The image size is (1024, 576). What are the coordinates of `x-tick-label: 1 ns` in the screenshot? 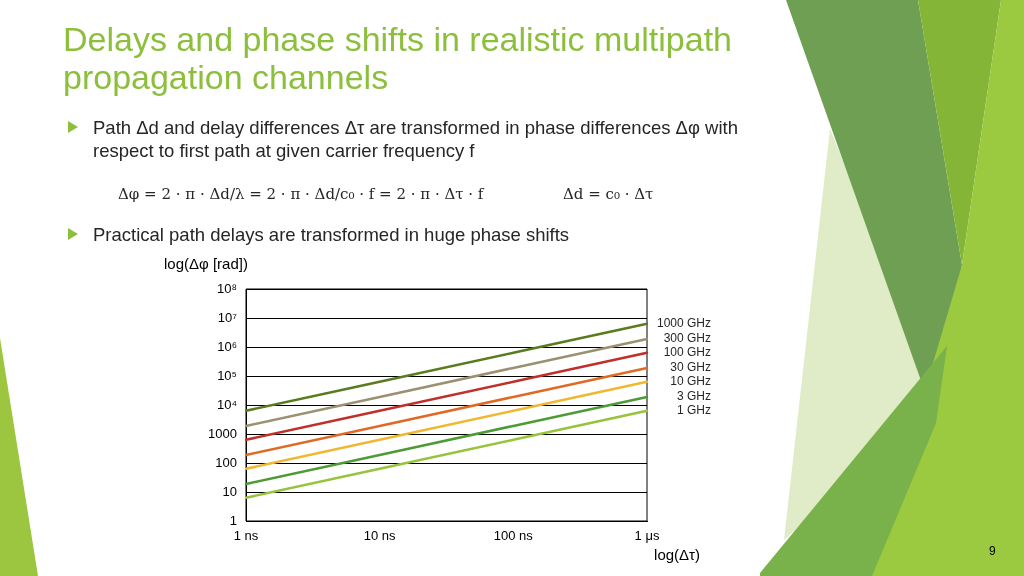 It's located at (246, 536).